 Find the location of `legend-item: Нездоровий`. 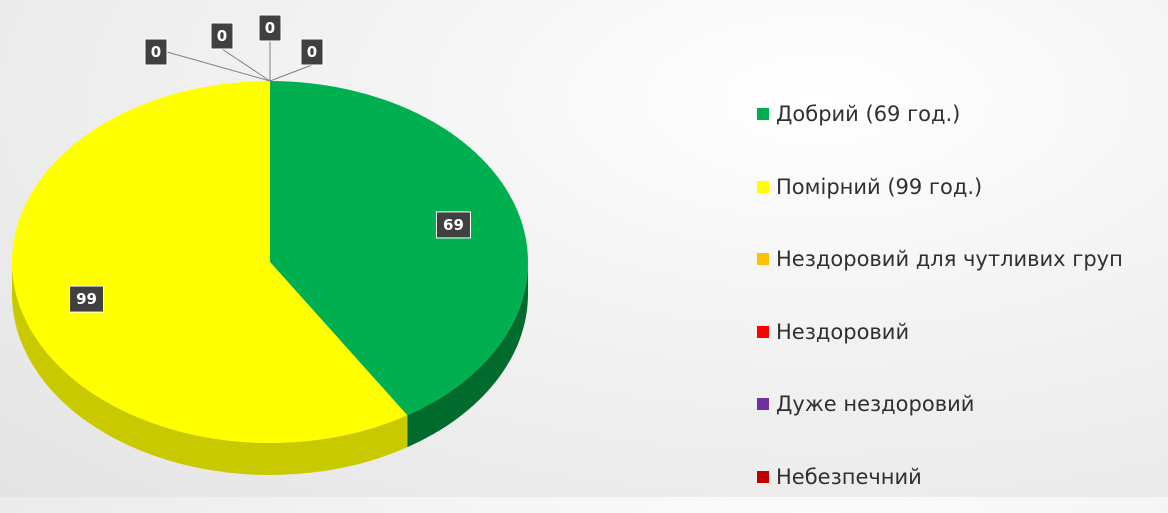

legend-item: Нездоровий is located at coordinates (940, 332).